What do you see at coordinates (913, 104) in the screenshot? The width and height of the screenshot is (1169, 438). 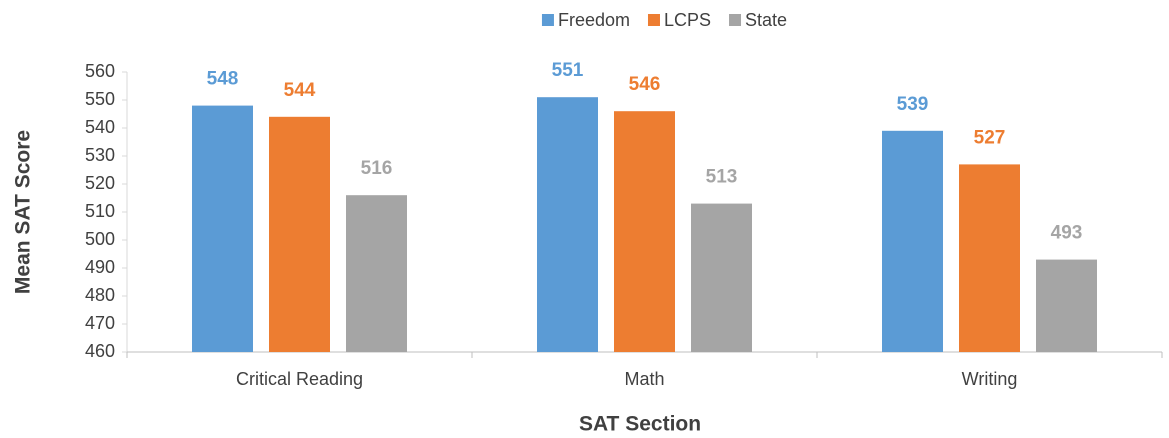 I see `data-label: 539` at bounding box center [913, 104].